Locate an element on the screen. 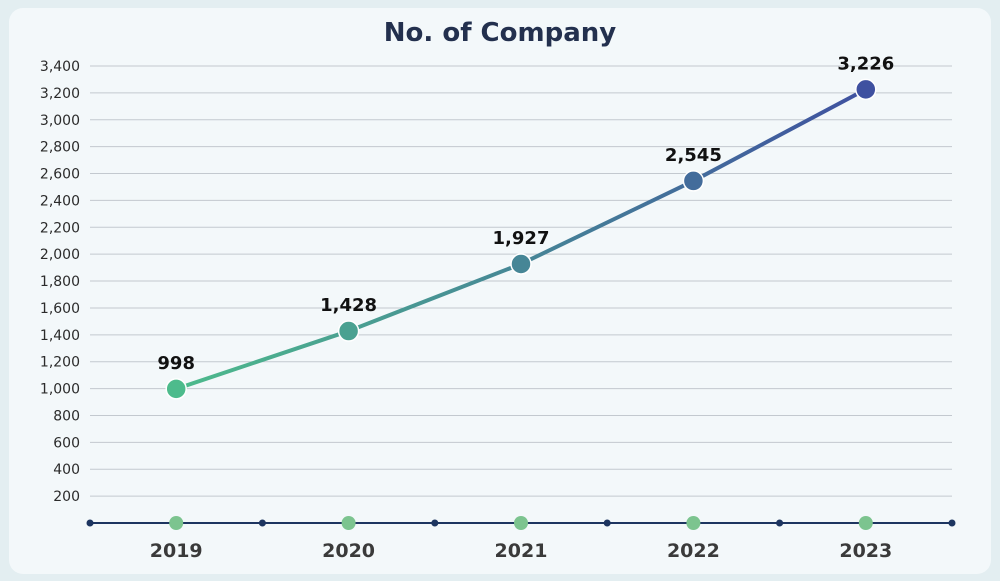 This screenshot has height=581, width=1000. x-tick-label: 2023 is located at coordinates (865, 551).